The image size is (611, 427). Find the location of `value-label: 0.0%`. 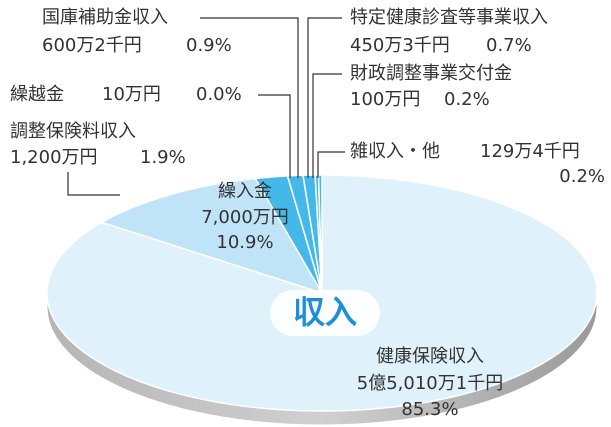

value-label: 0.0% is located at coordinates (219, 94).